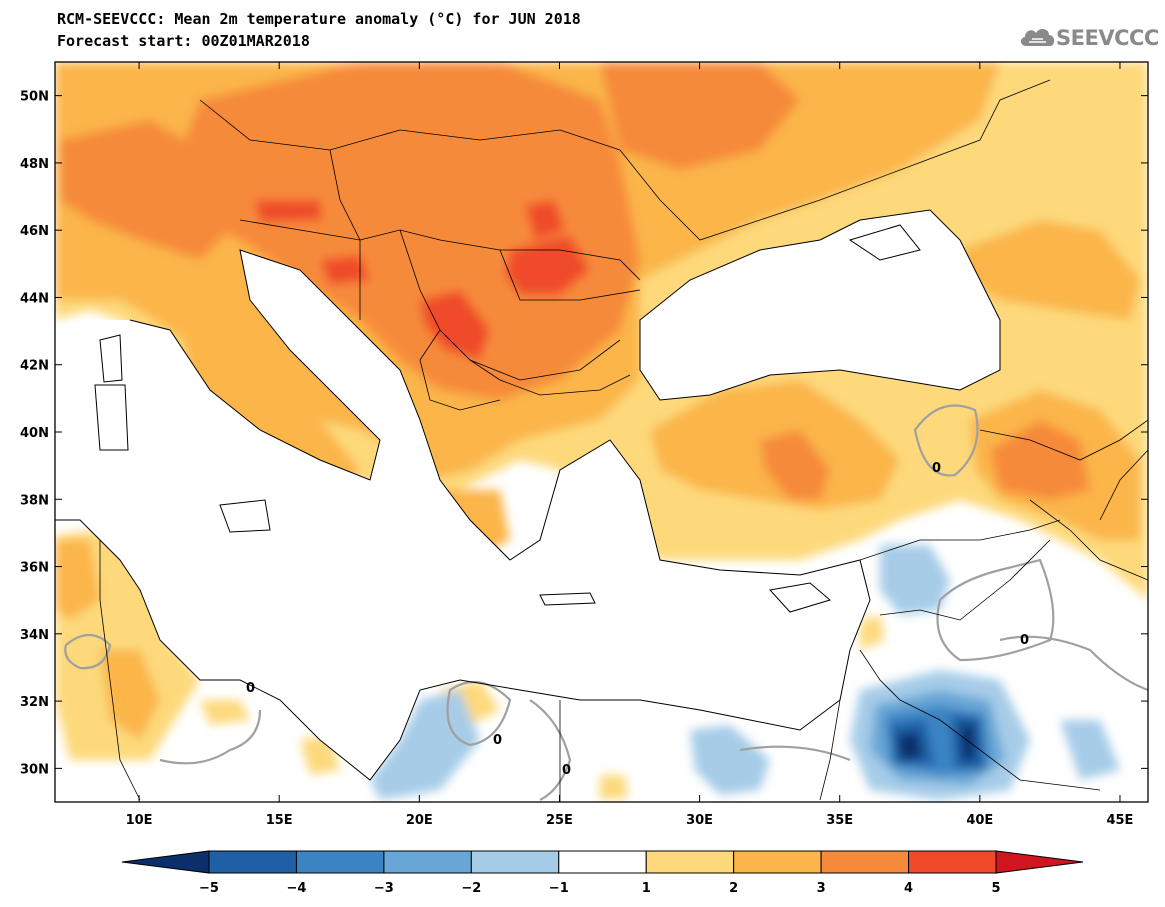 This screenshot has width=1165, height=907. What do you see at coordinates (34, 433) in the screenshot?
I see `lat-tick-label: 40N` at bounding box center [34, 433].